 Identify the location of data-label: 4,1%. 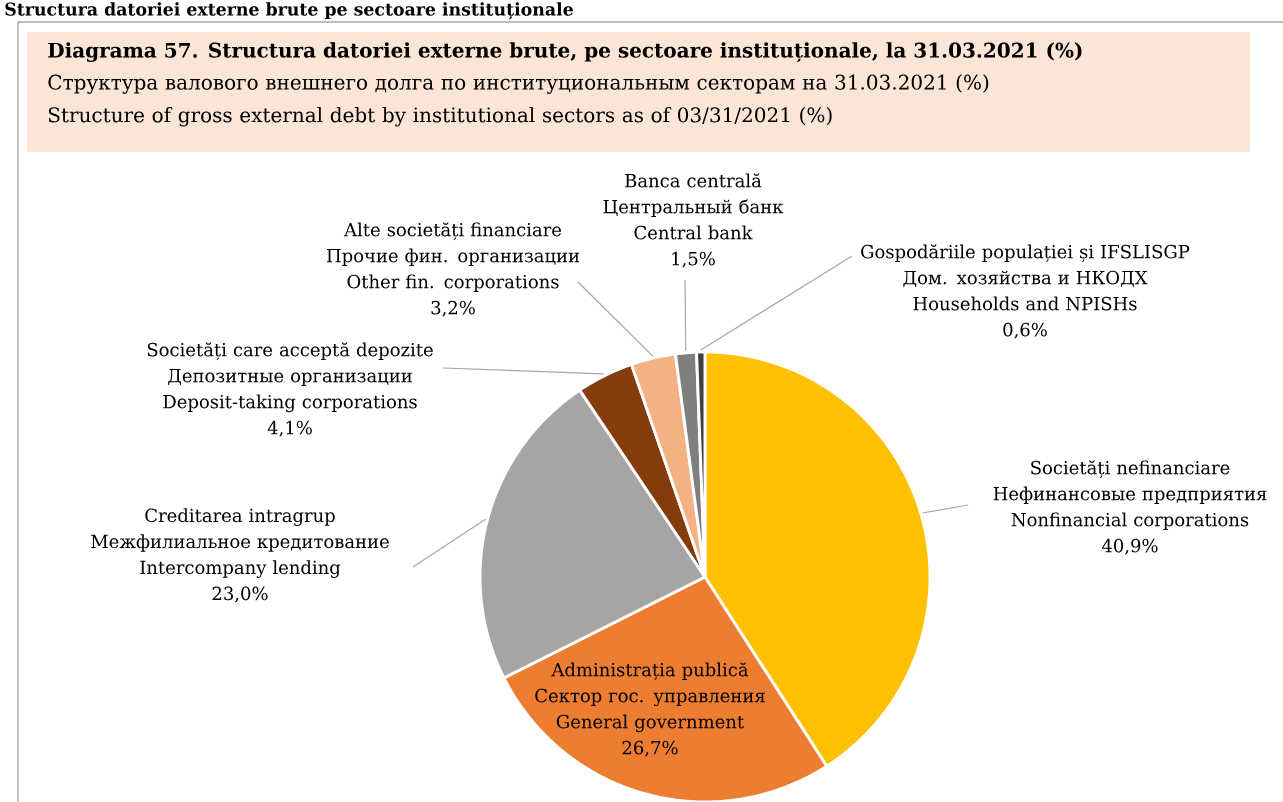
(289, 428).